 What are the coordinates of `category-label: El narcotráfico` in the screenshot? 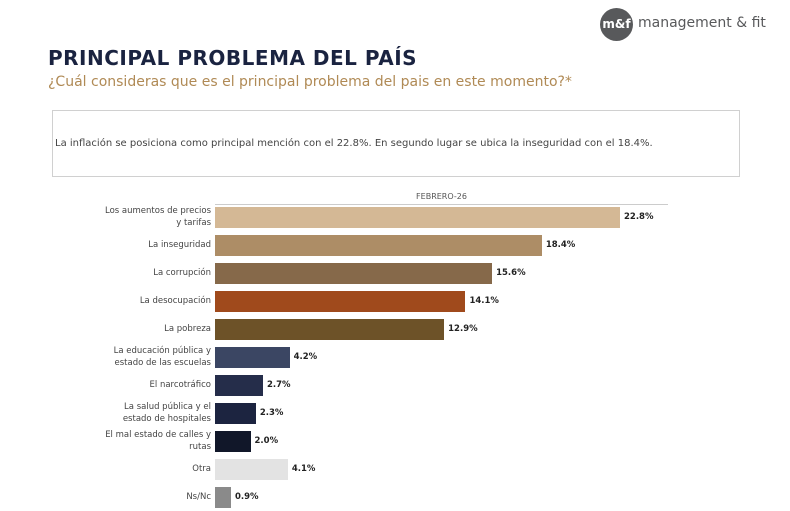 It's located at (180, 385).